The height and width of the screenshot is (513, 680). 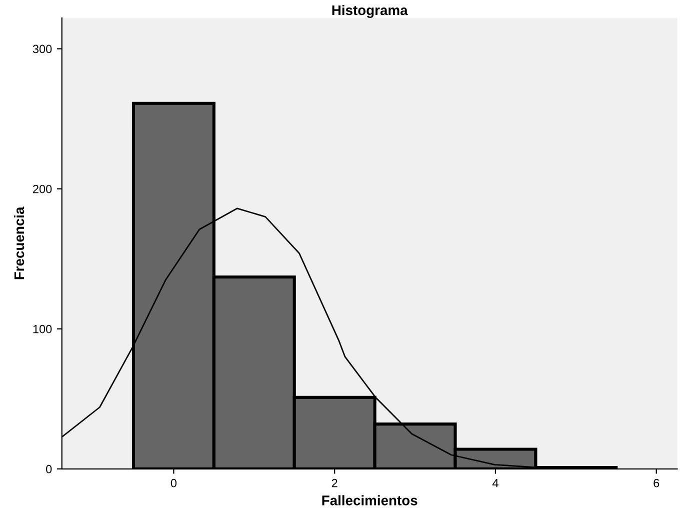 I want to click on x-tick-label: 4, so click(x=495, y=483).